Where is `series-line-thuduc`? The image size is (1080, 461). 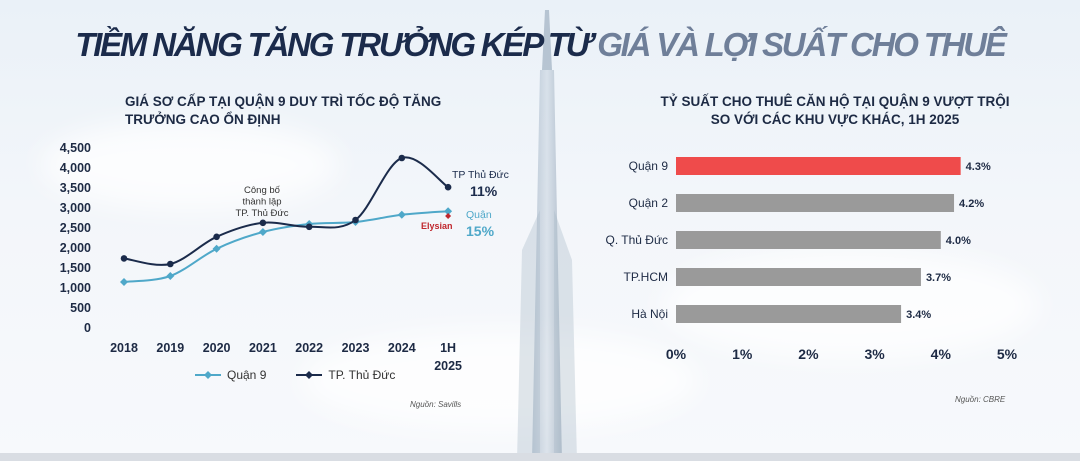 series-line-thuduc is located at coordinates (286, 211).